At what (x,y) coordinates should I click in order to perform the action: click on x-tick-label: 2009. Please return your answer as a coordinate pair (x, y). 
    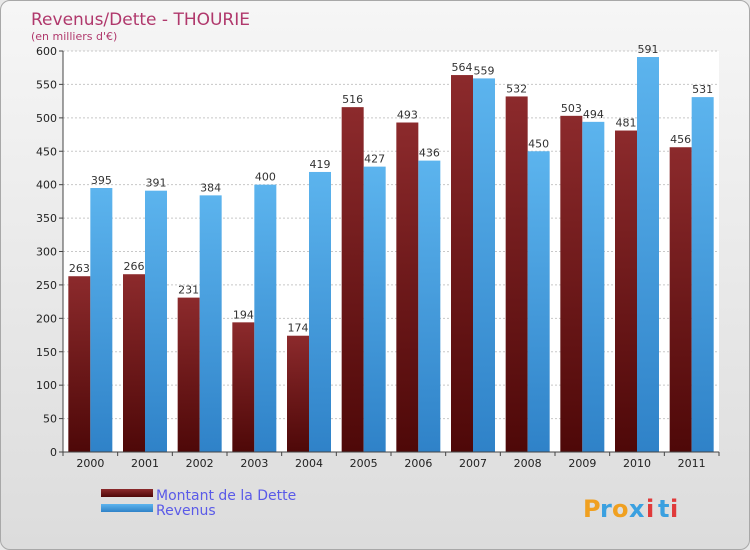
    Looking at the image, I should click on (582, 463).